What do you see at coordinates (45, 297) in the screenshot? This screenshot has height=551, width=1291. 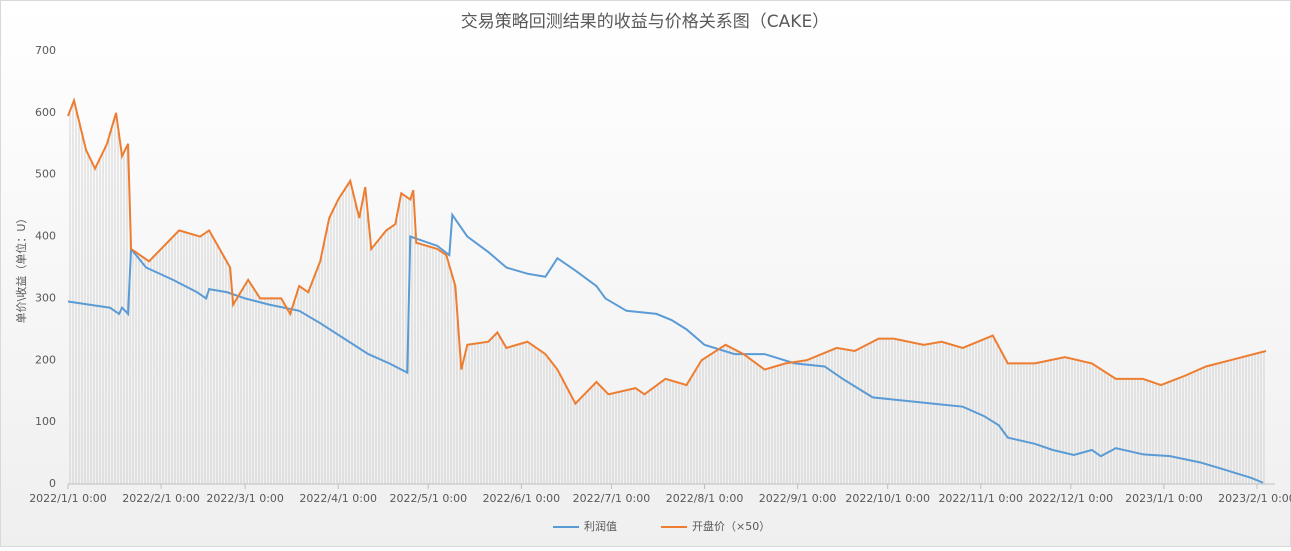 I see `y-tick-label: 300` at bounding box center [45, 297].